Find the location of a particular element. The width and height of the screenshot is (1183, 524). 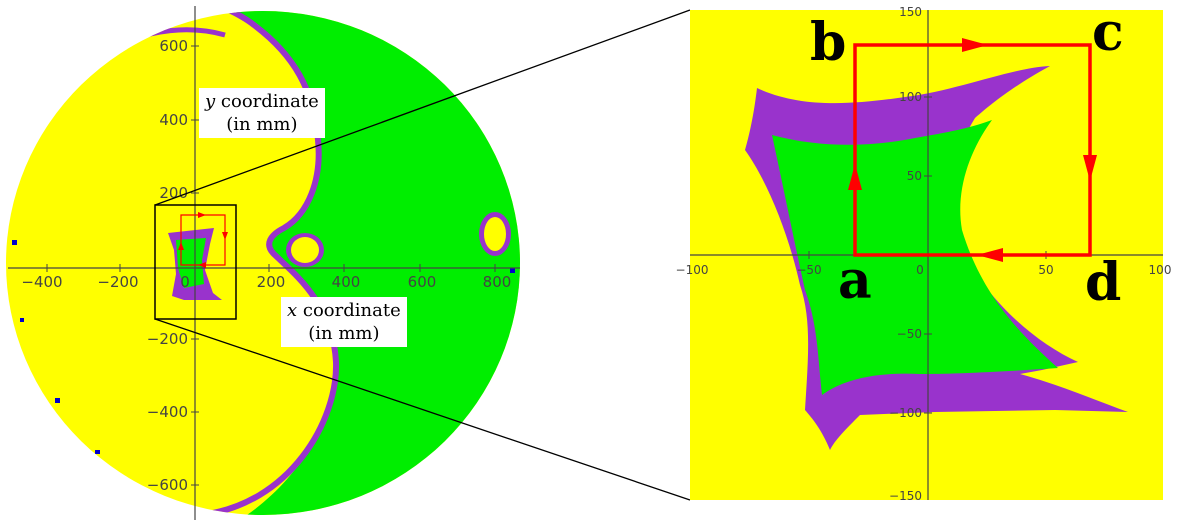

x-axis-variable: x is located at coordinates (292, 310).